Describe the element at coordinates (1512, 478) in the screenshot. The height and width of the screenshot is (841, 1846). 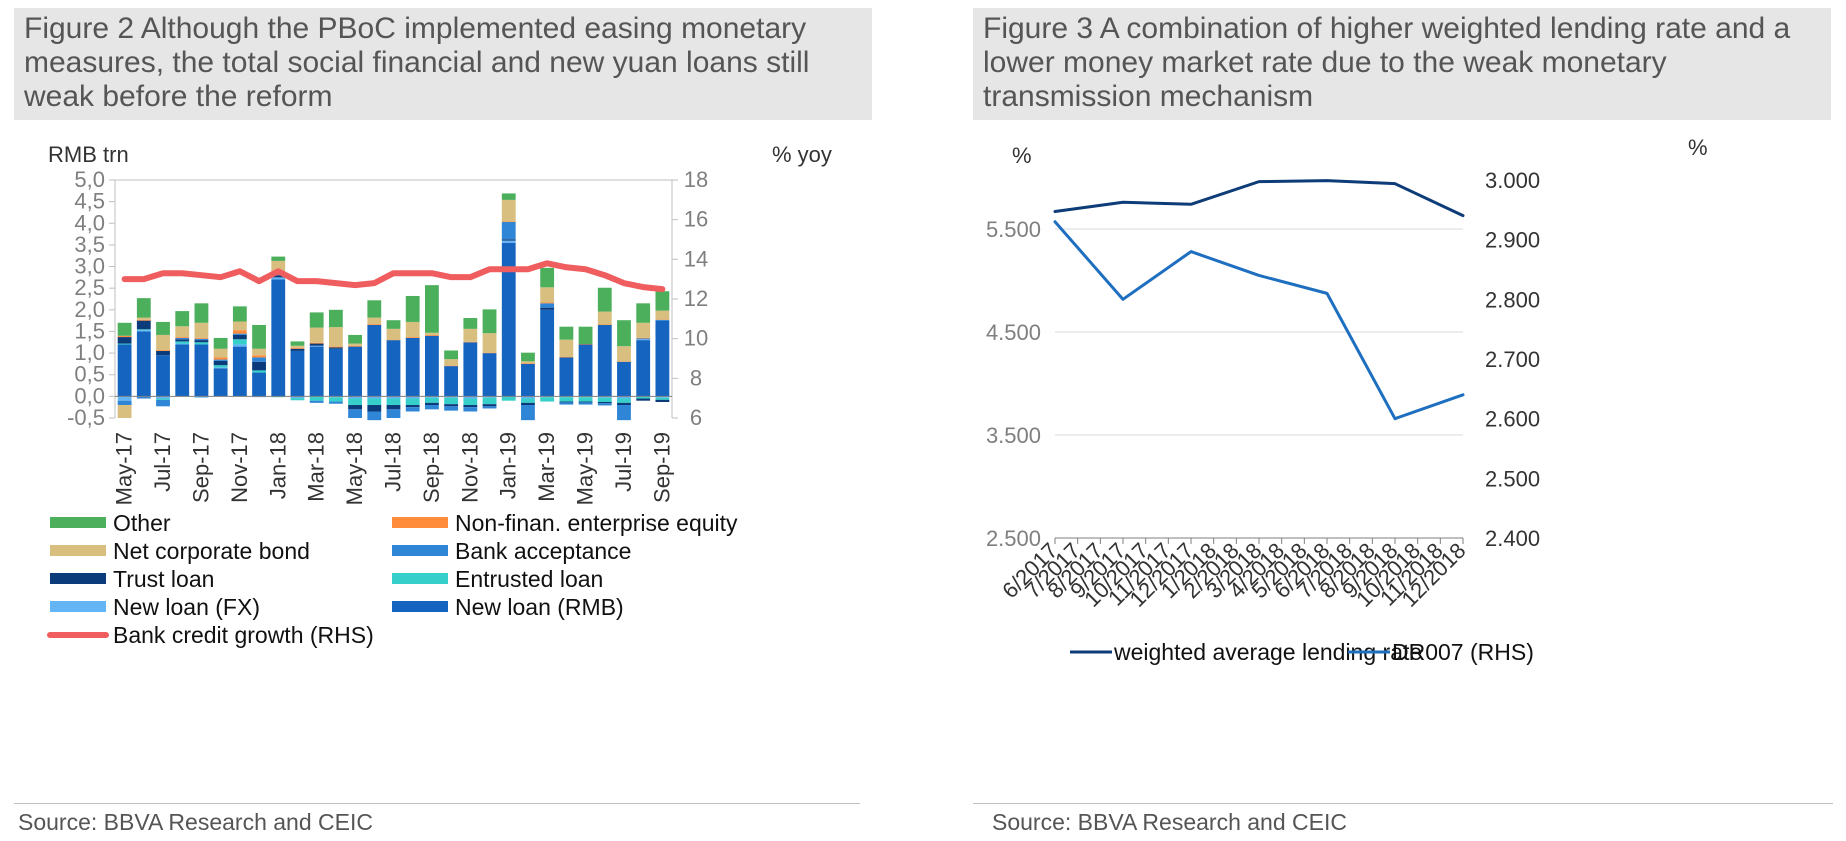
I see `y2-tick-label: 2.500` at that location.